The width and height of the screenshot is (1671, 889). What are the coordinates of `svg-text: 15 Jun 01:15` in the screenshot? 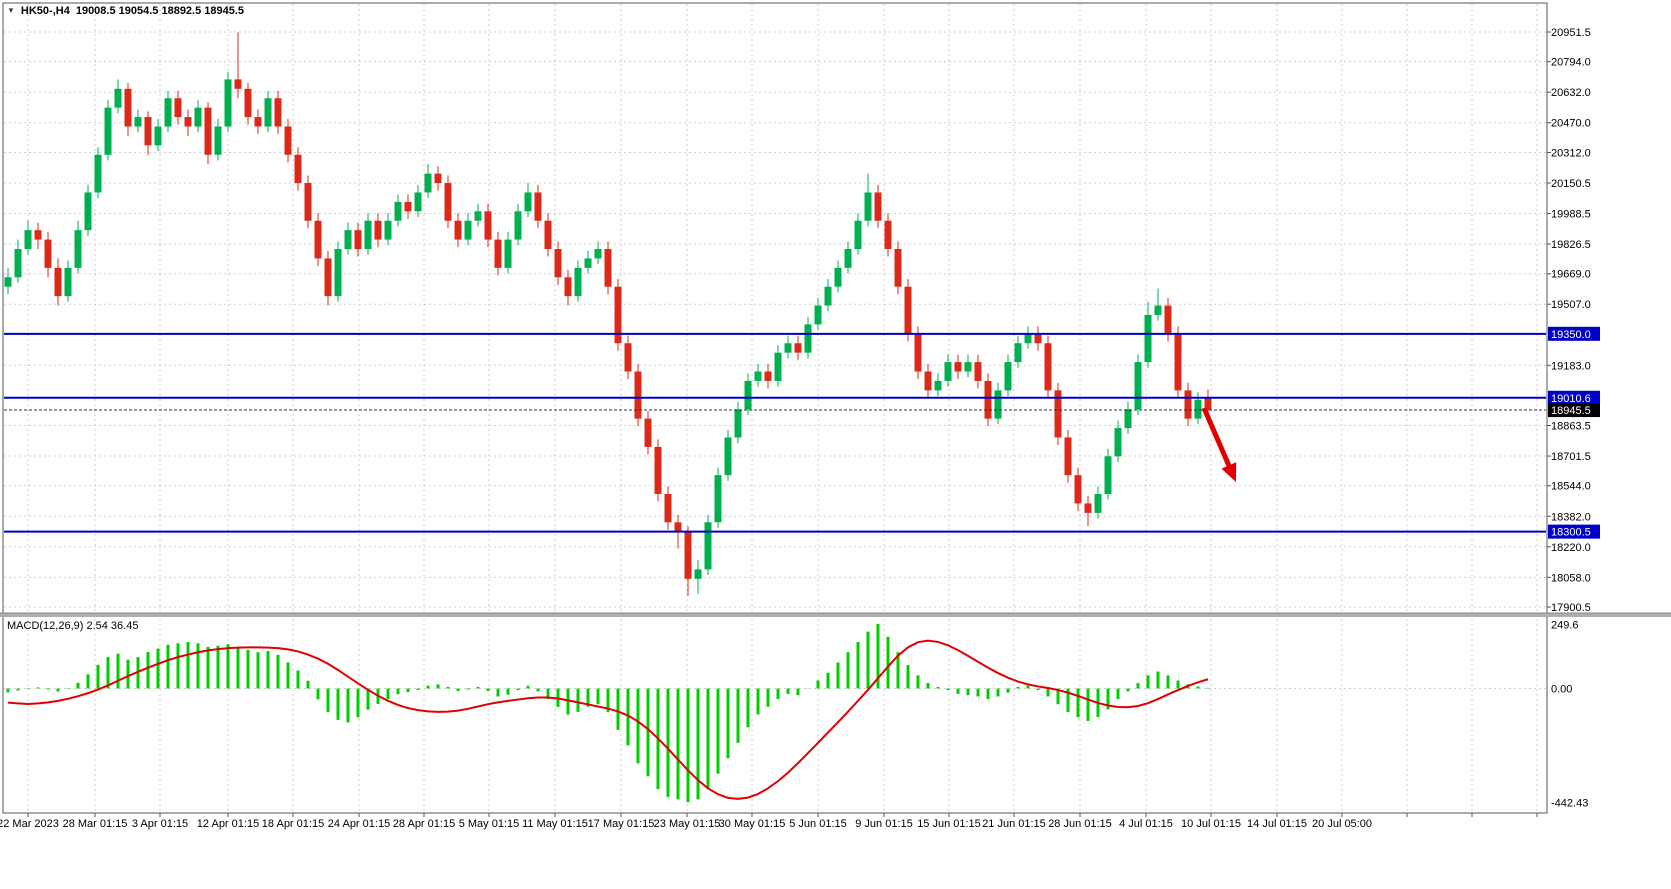 It's located at (949, 824).